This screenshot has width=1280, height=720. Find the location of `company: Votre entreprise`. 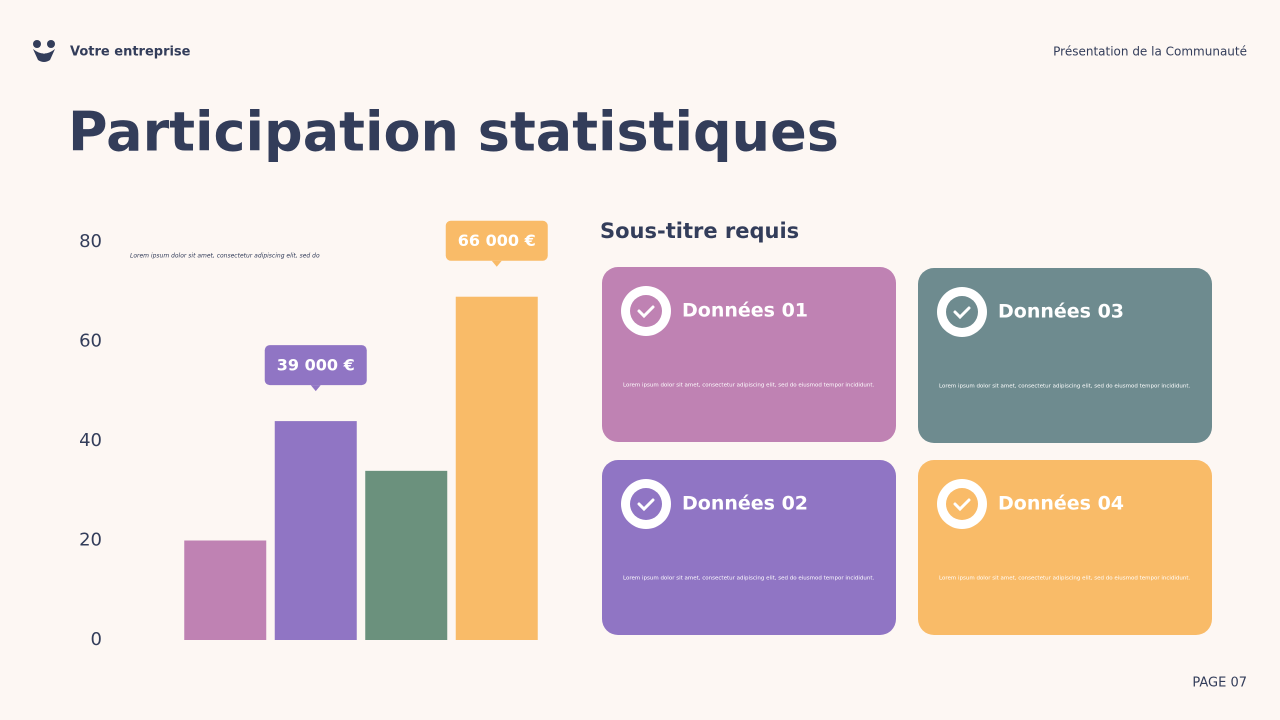

company: Votre entreprise is located at coordinates (130, 52).